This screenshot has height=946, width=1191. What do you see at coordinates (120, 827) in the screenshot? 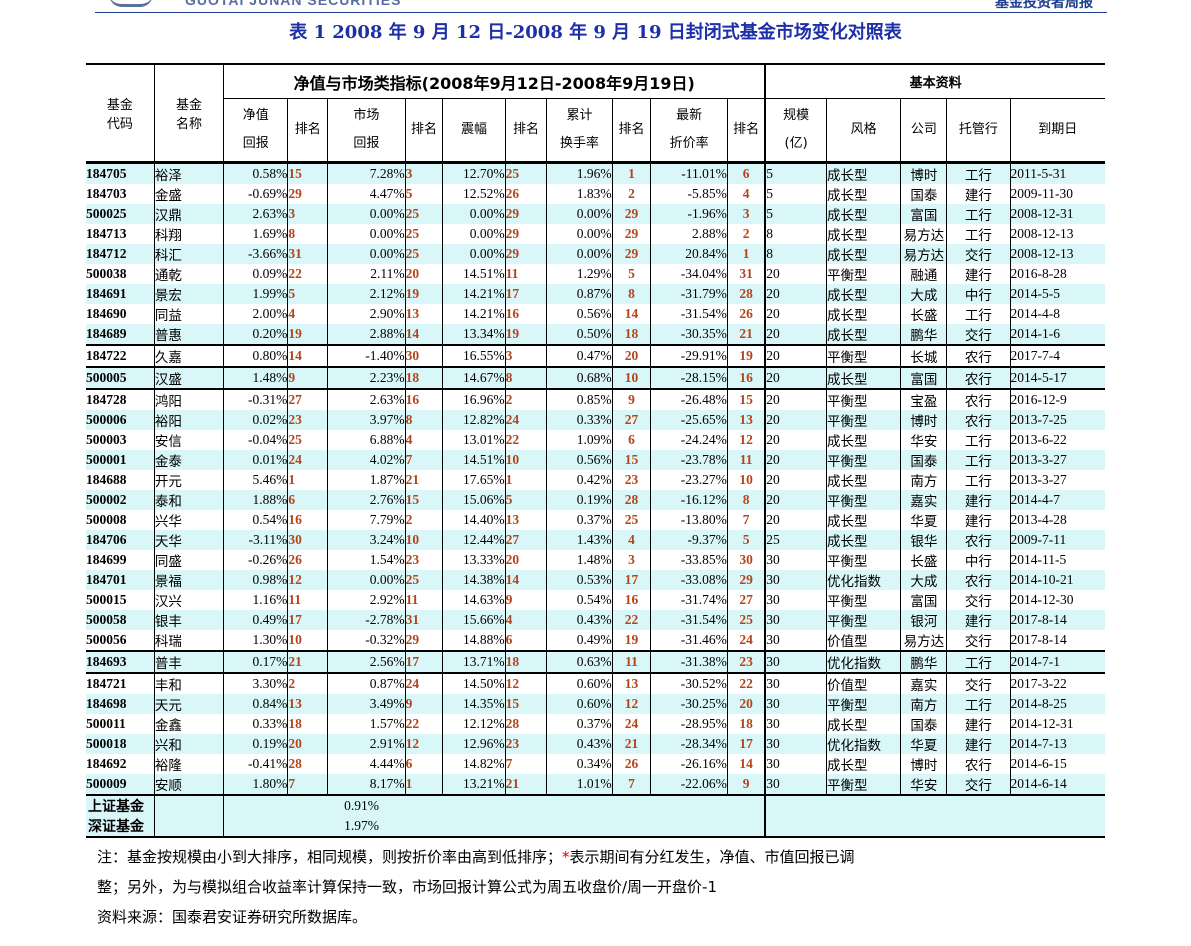
I see `index-name: 深证基金` at bounding box center [120, 827].